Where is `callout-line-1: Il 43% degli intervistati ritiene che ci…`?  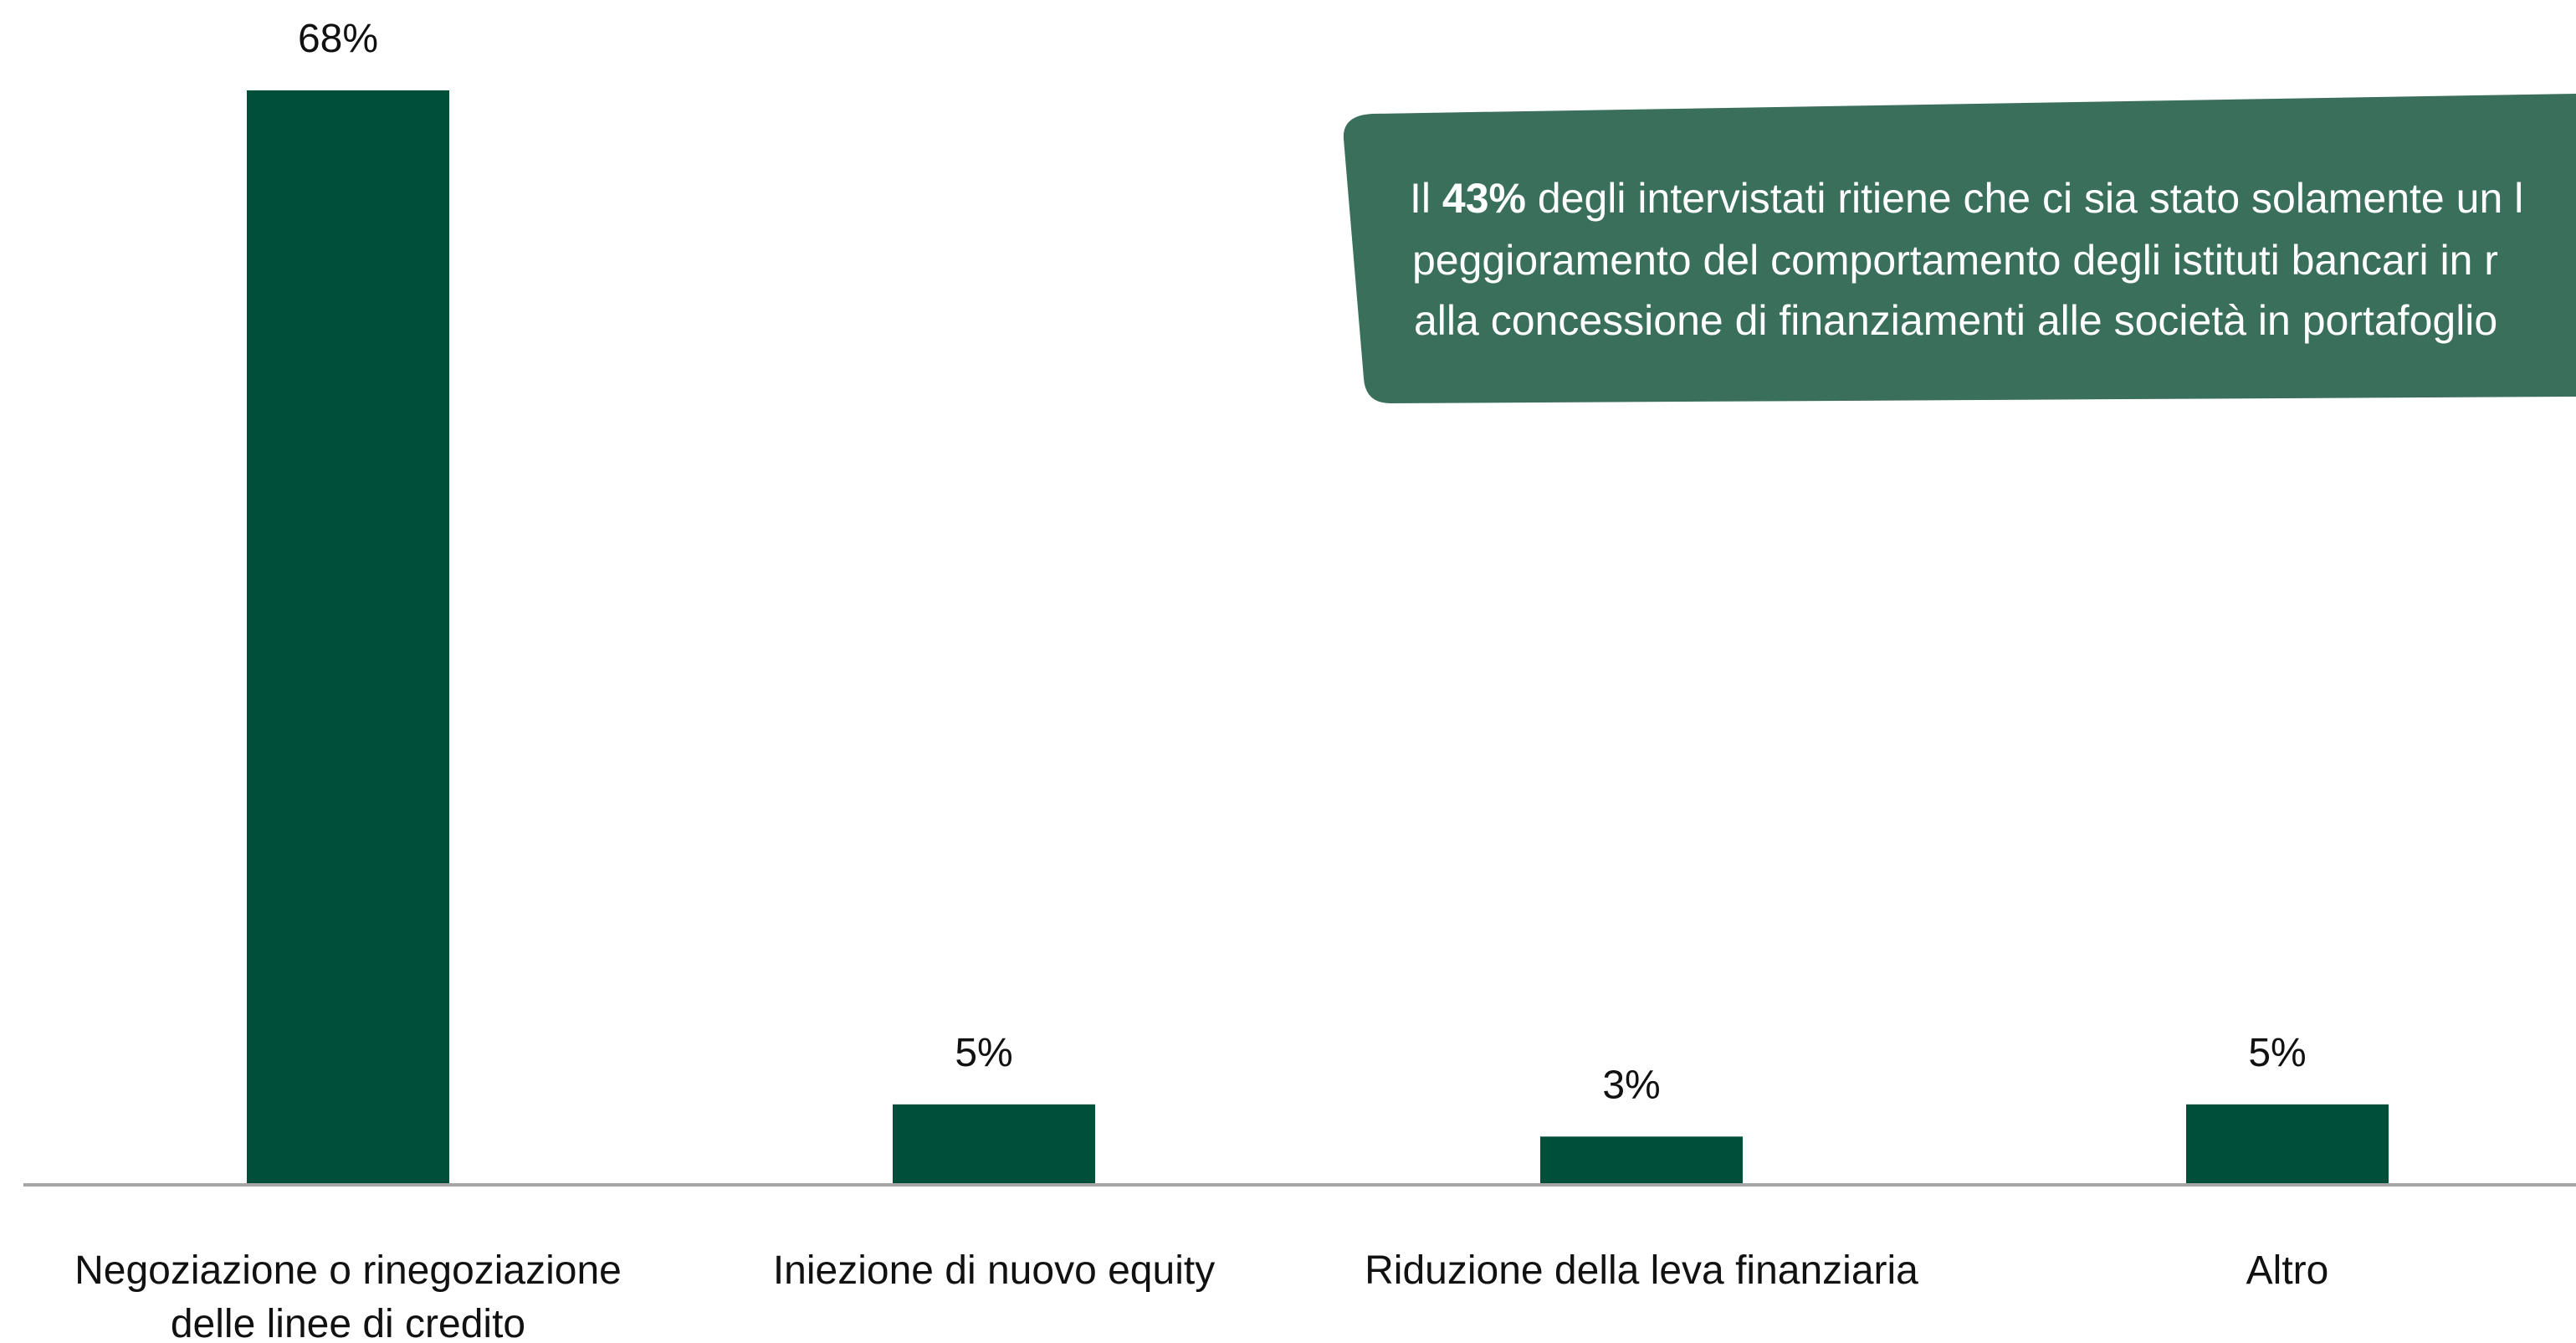
callout-line-1: Il 43% degli intervistati ritiene che ci… is located at coordinates (1967, 198).